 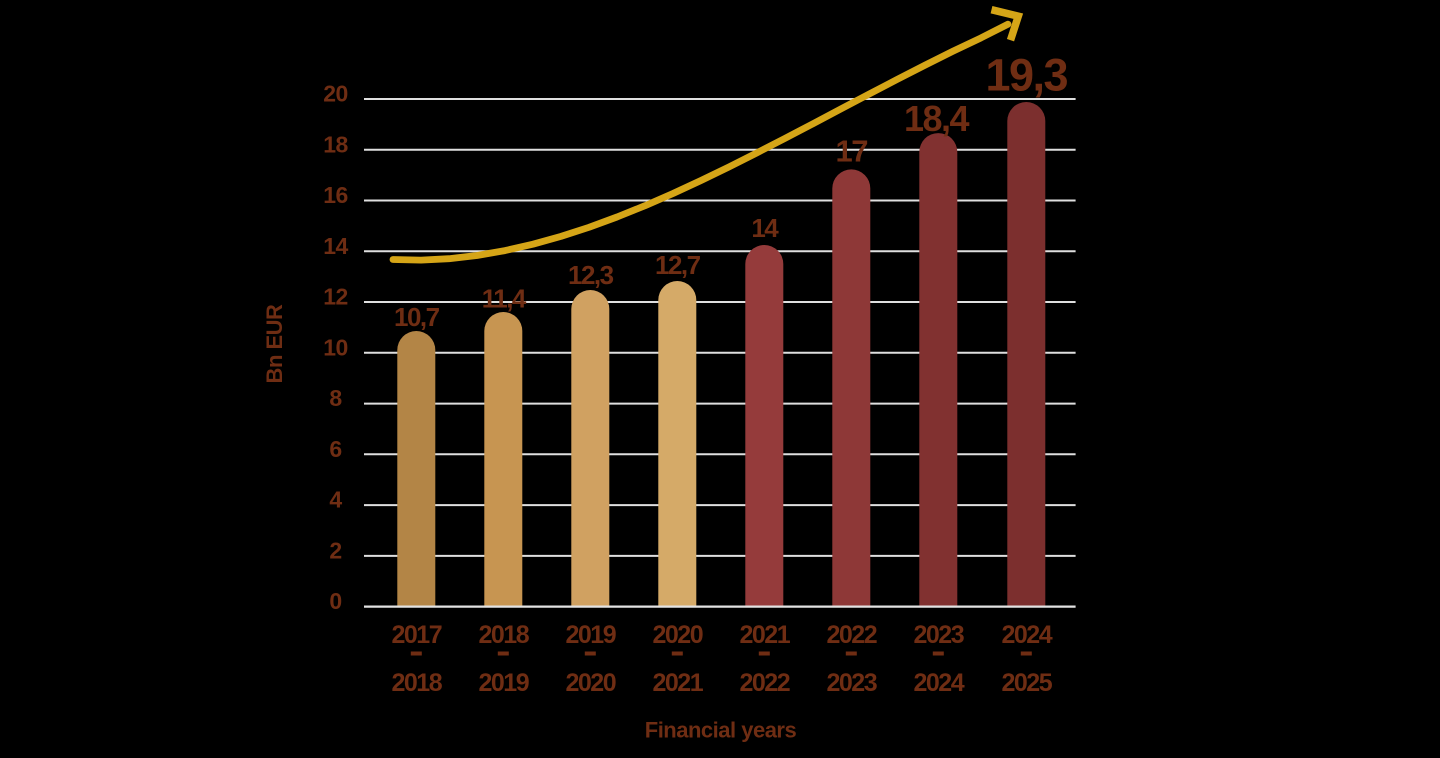 What do you see at coordinates (274, 344) in the screenshot?
I see `svg-text: Bn EUR` at bounding box center [274, 344].